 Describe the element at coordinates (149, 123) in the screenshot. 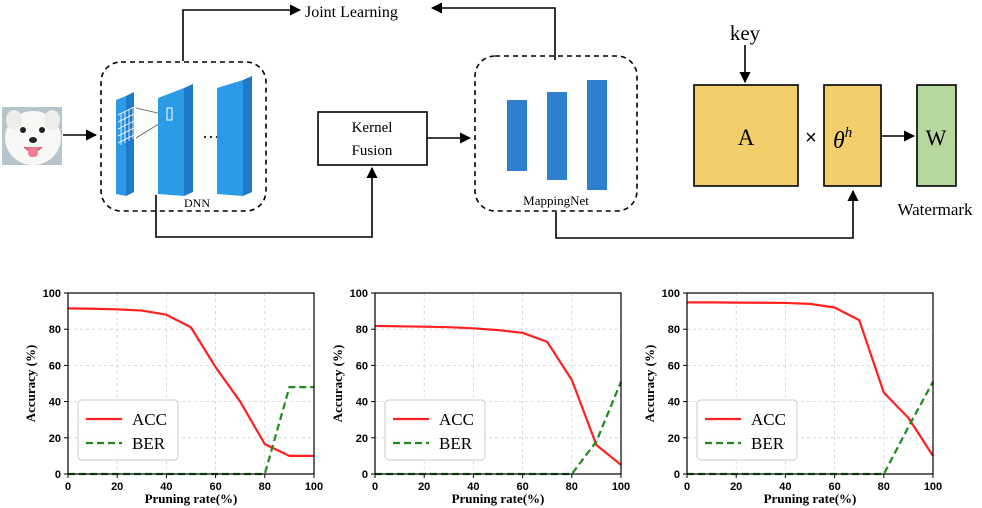

I see `conv-projection-lines-dark` at that location.